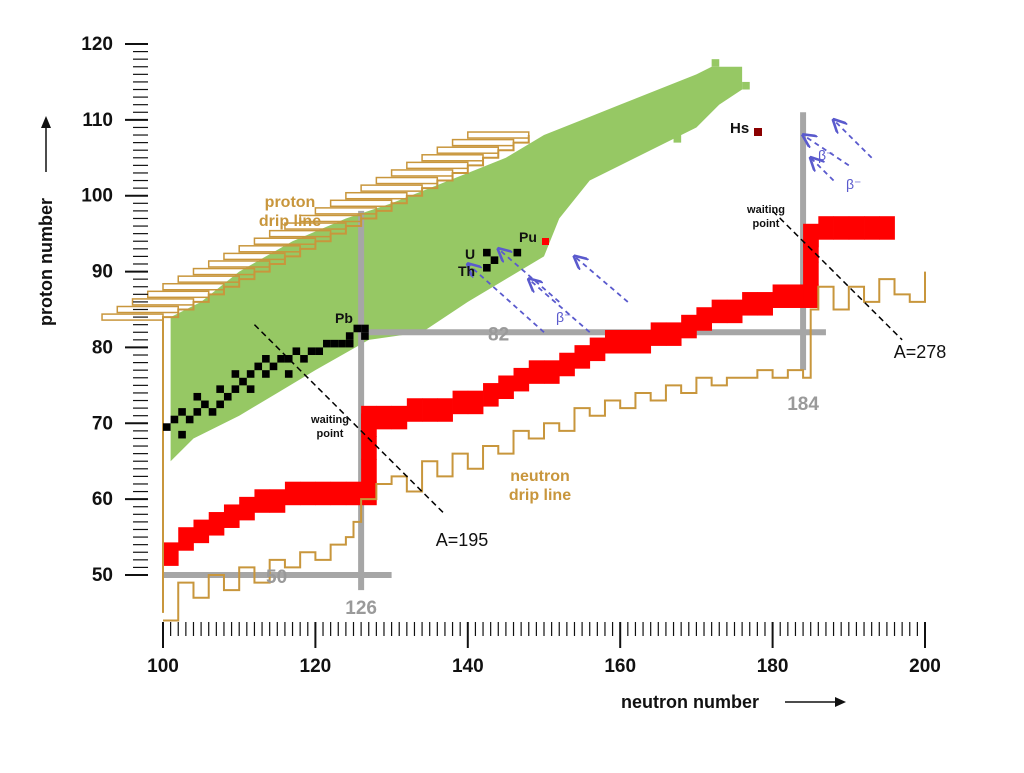  I want to click on y-tick-label: 90, so click(102, 272).